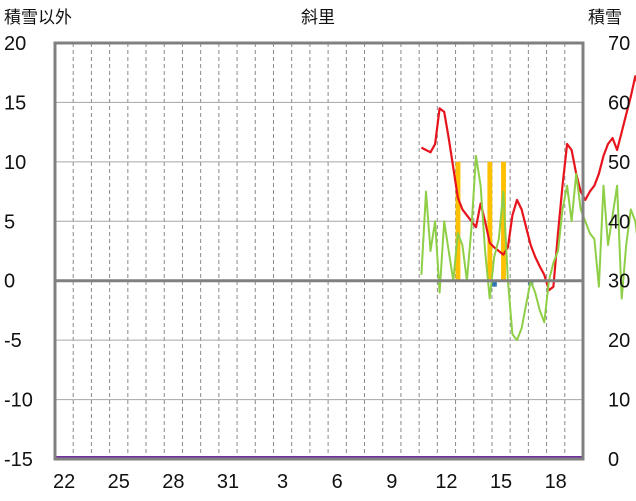 This screenshot has height=501, width=636. I want to click on right-y-tick-label: 0, so click(613, 460).